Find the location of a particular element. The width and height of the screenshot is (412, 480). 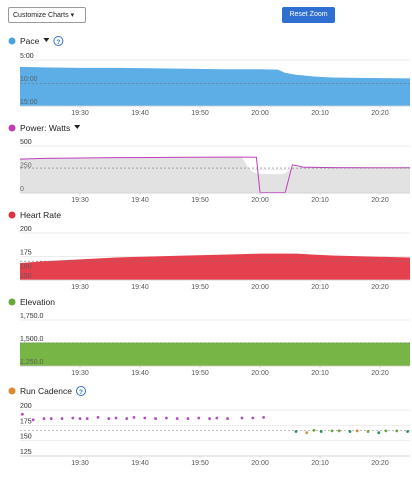

chart-title: Elevation is located at coordinates (37, 302).